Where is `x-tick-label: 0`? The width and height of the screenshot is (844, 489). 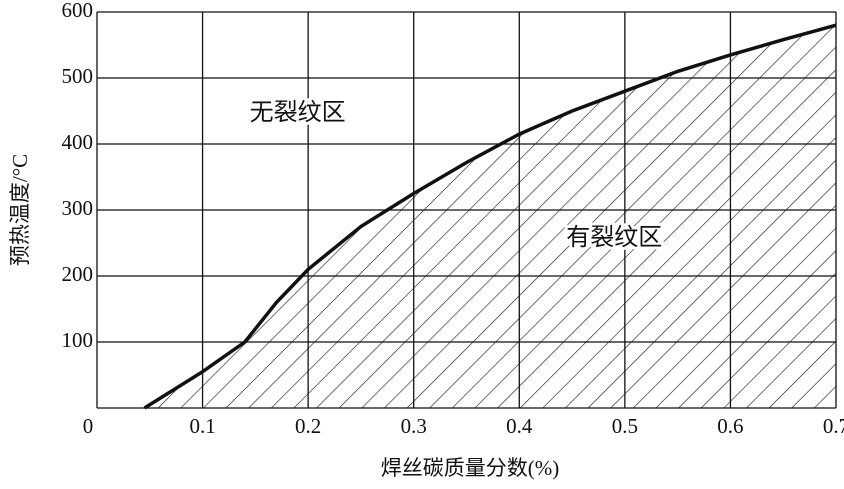 x-tick-label: 0 is located at coordinates (88, 426).